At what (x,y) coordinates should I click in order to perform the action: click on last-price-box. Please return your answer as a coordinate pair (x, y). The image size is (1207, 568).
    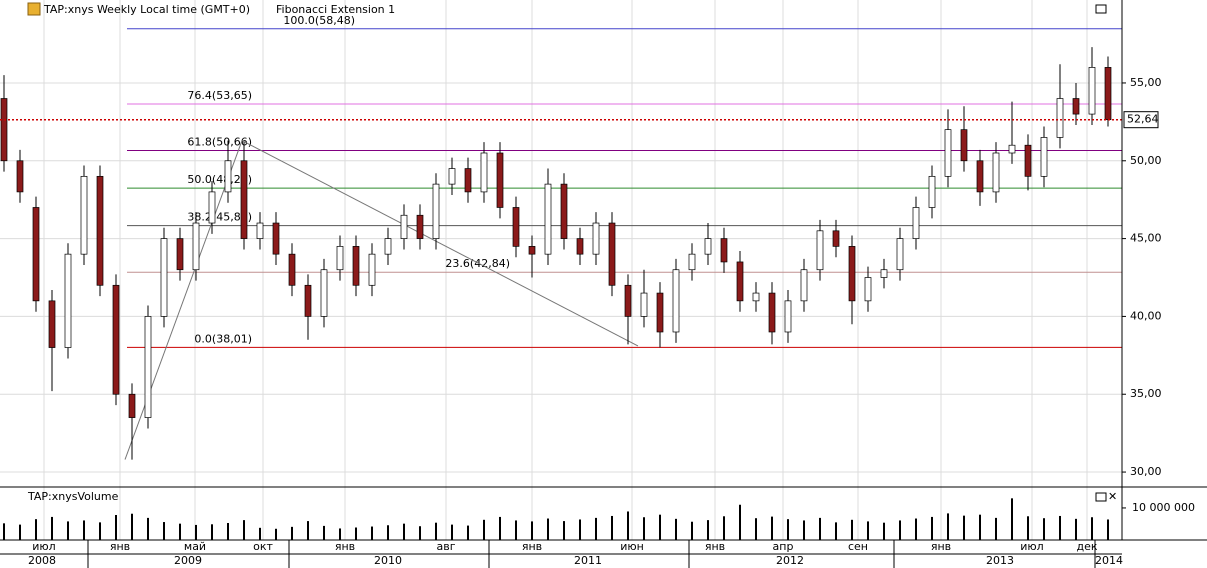
    Looking at the image, I should click on (1141, 120).